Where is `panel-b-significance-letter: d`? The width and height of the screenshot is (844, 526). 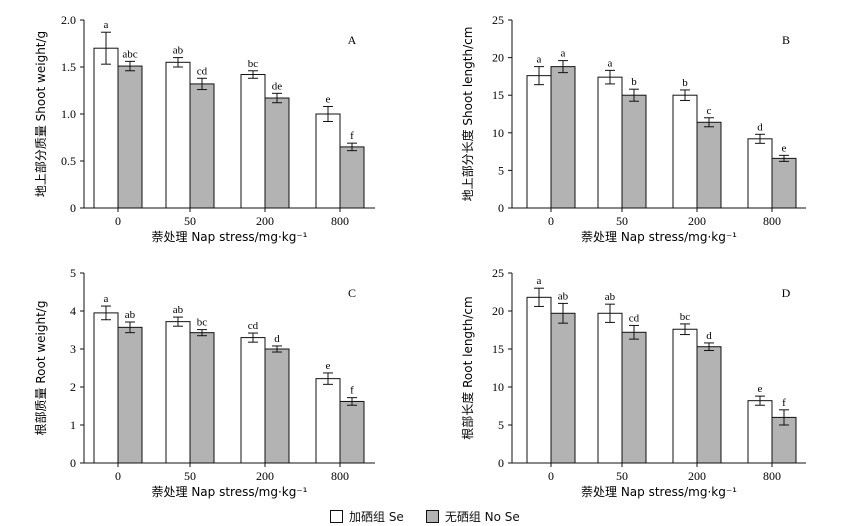
panel-b-significance-letter: d is located at coordinates (760, 127).